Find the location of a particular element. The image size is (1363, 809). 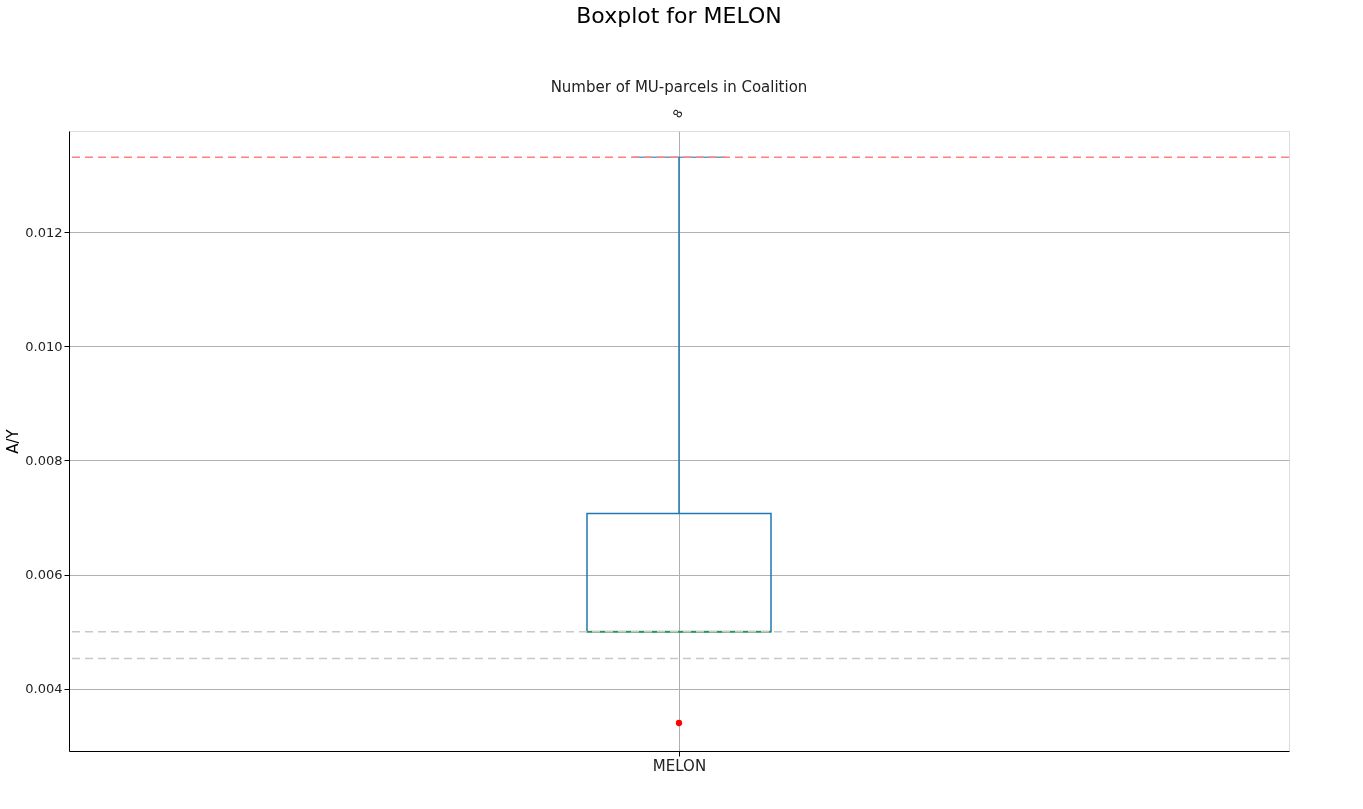

y-tick-label: 0.008 is located at coordinates (44, 460).